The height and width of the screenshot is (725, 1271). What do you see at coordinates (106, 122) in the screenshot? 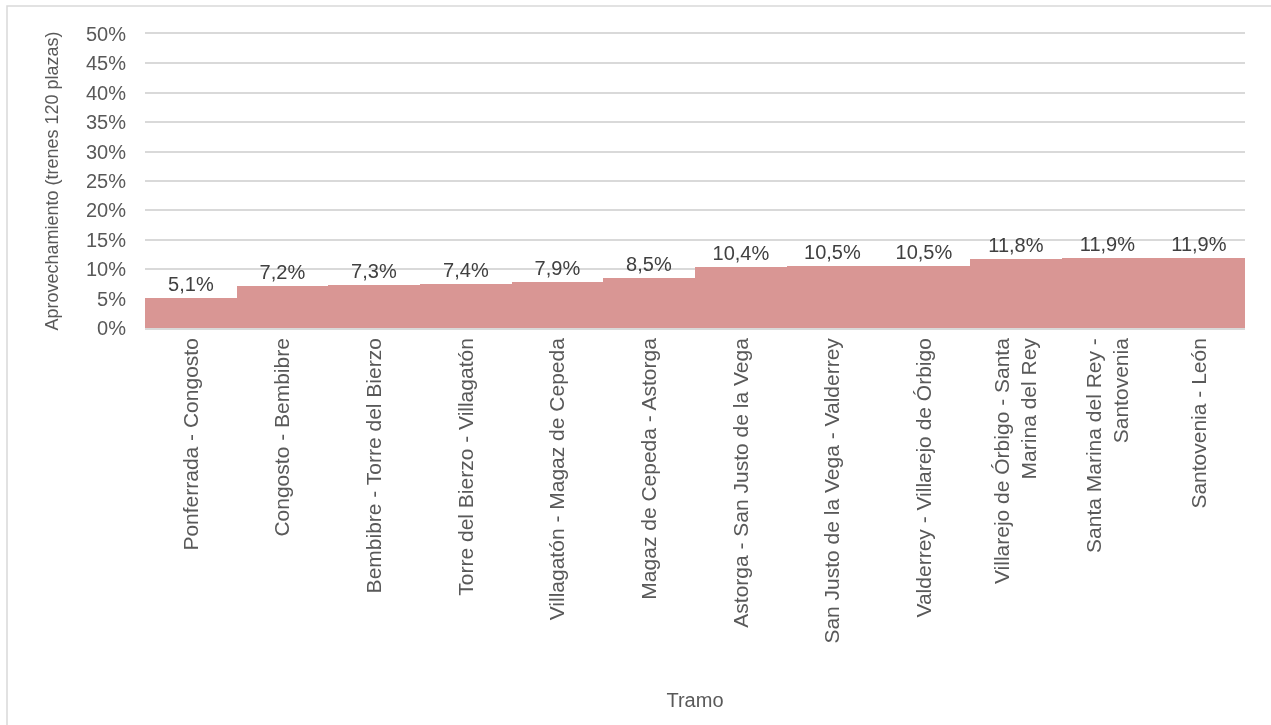
I see `y-tick-label: 35%` at bounding box center [106, 122].